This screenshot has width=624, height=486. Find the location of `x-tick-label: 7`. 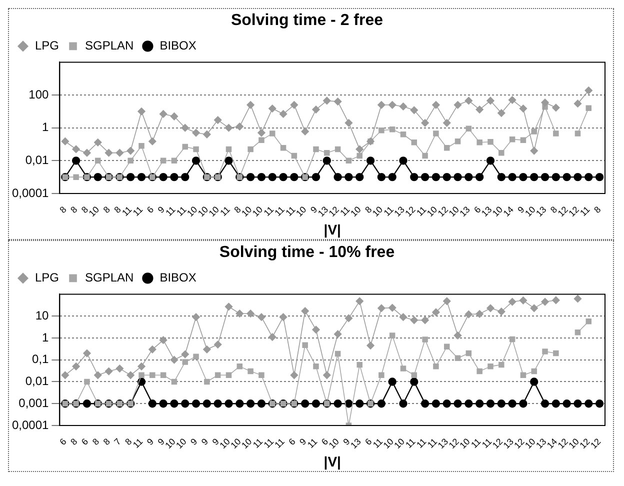

x-tick-label: 7 is located at coordinates (117, 442).